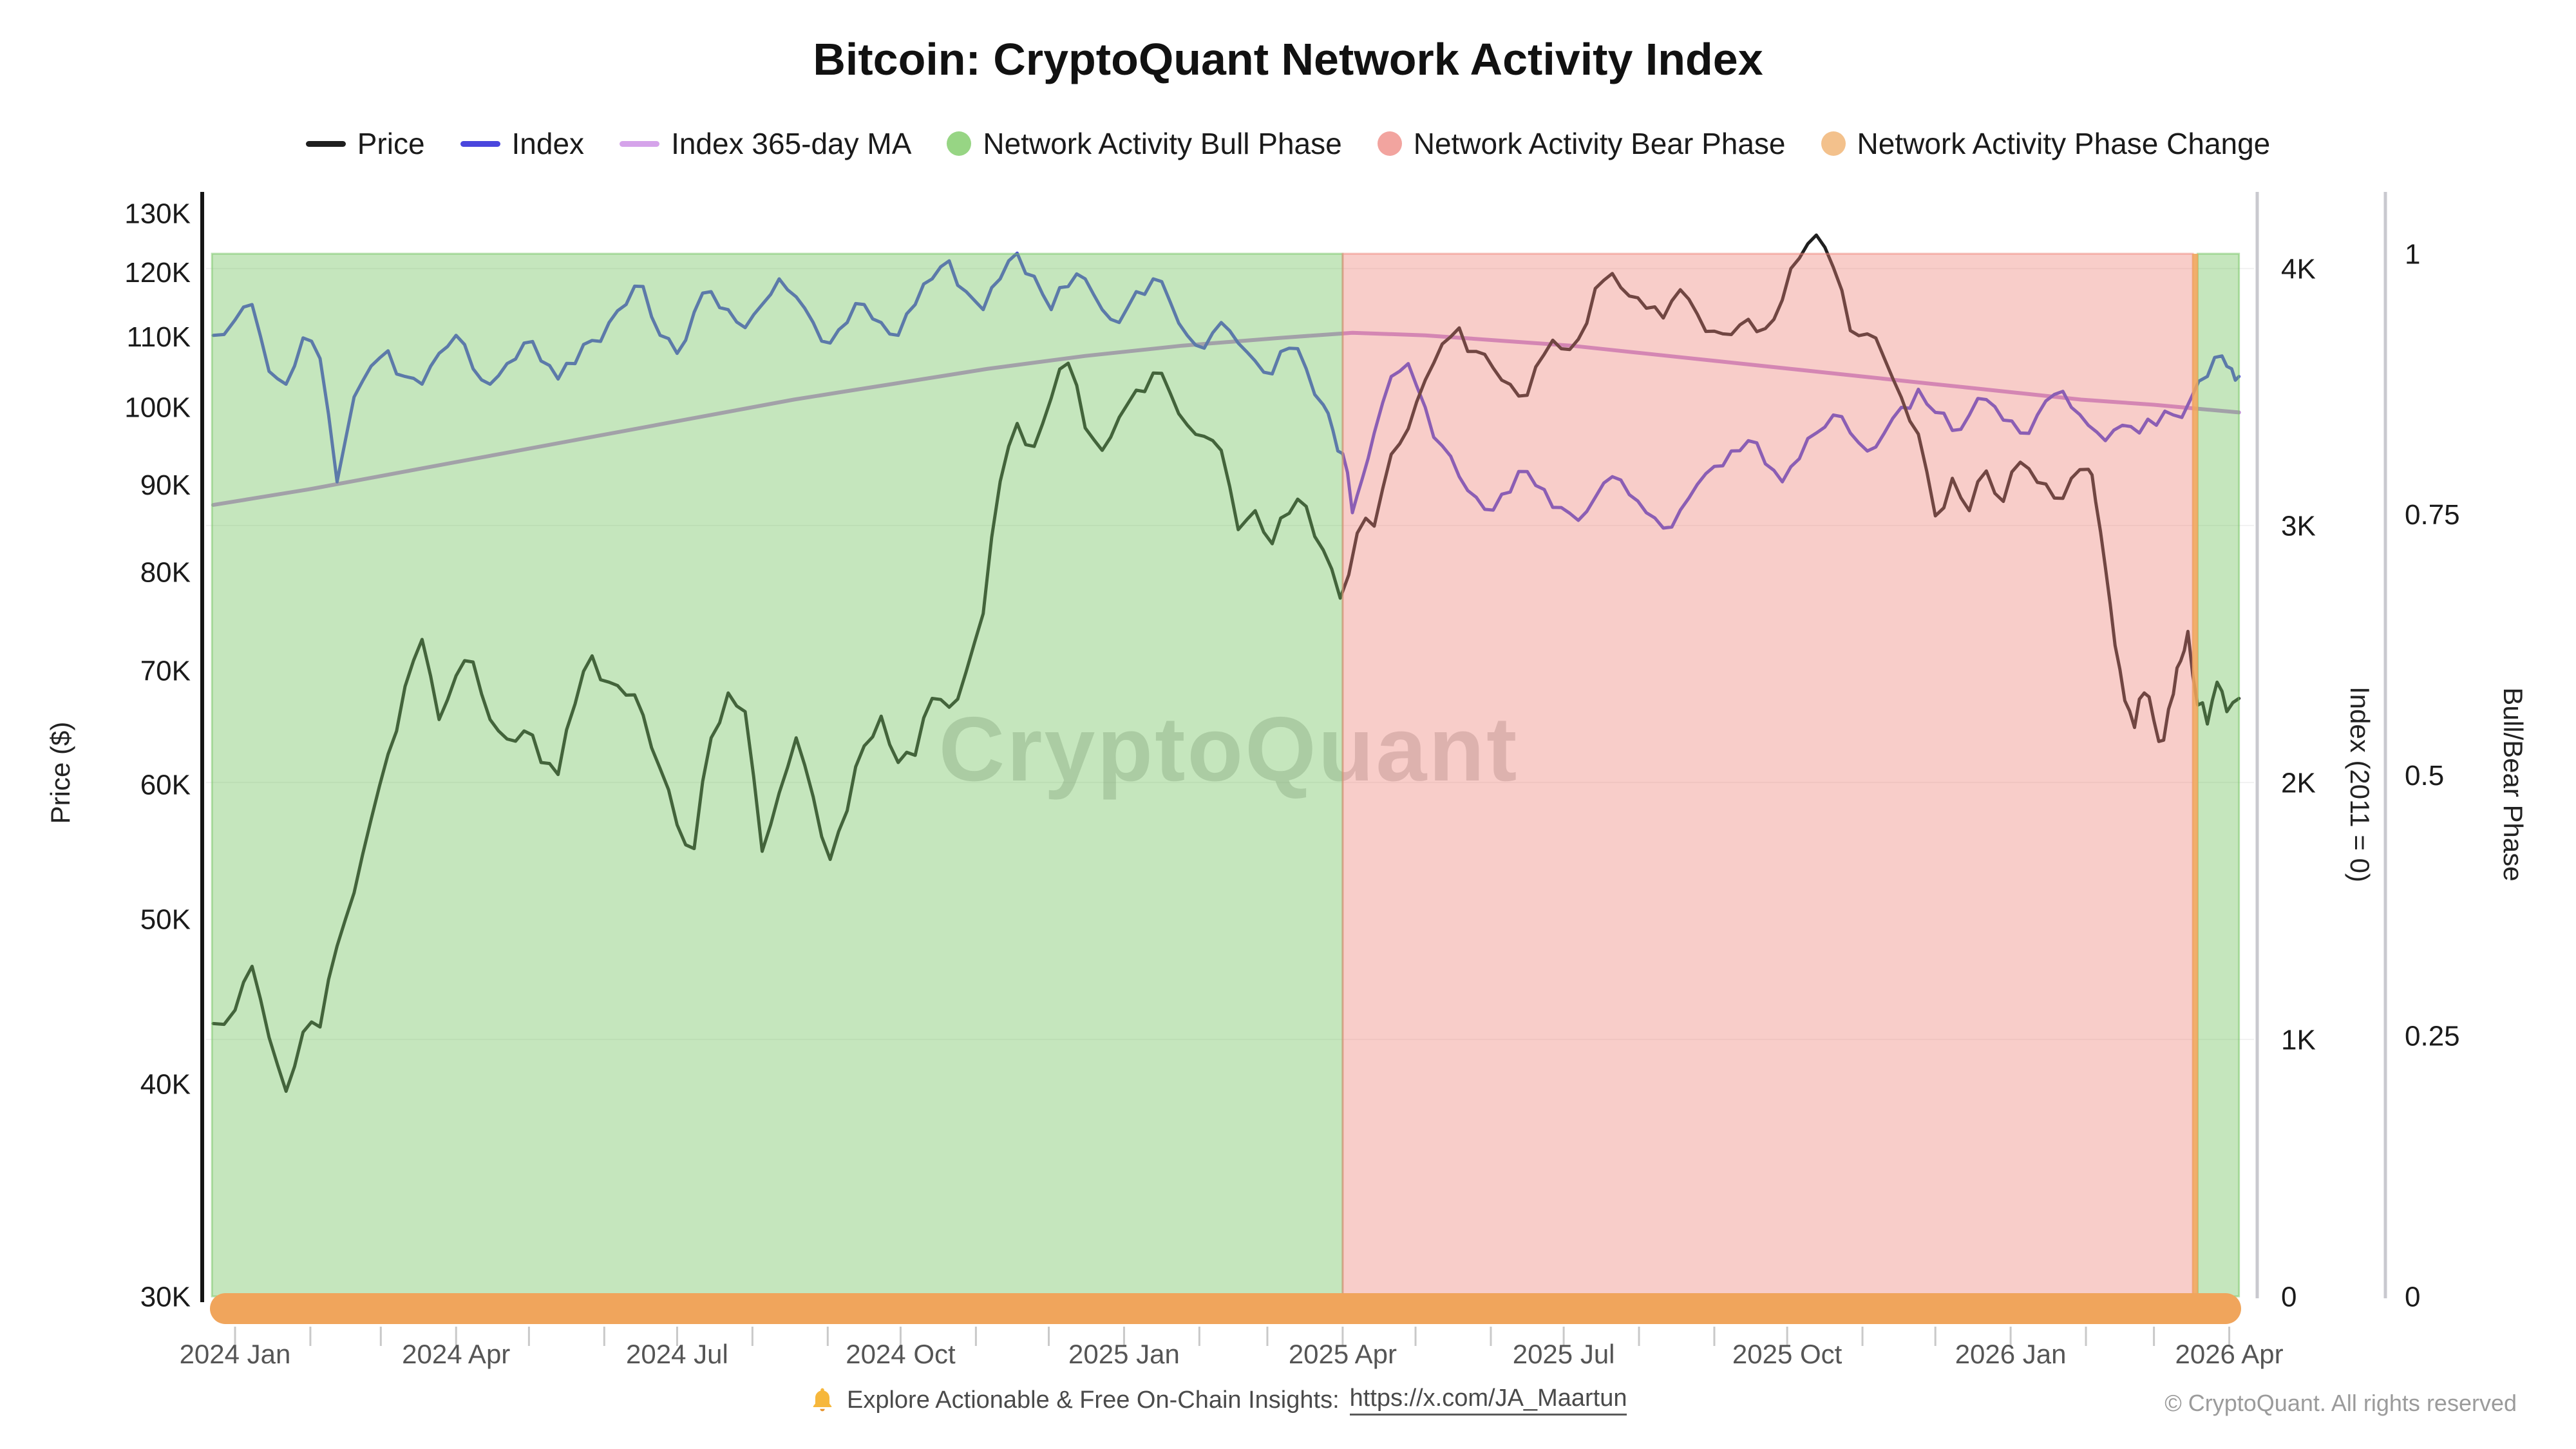  I want to click on legend-item-network-activity-bull-phase: Network Activity Bull Phase, so click(1144, 143).